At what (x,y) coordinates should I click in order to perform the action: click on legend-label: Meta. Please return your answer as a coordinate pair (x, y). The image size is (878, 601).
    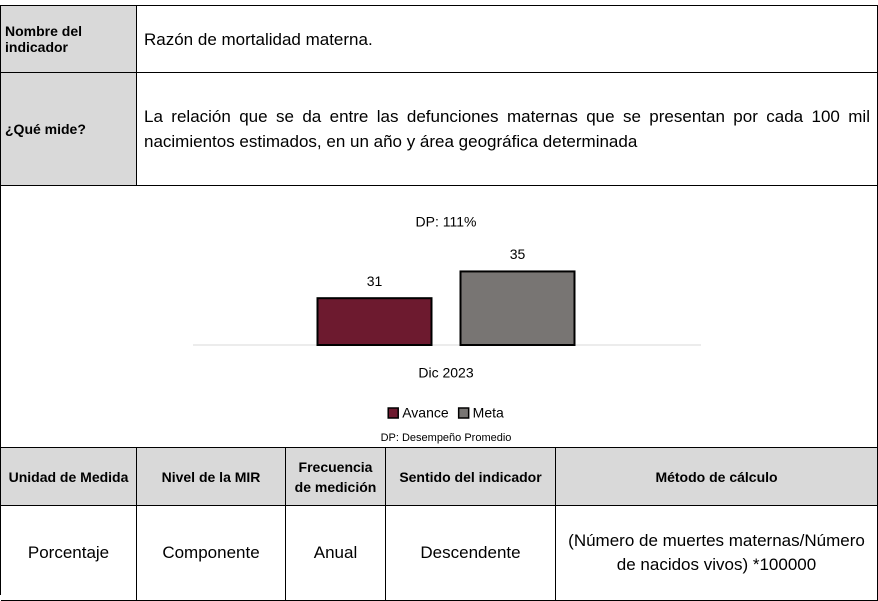
    Looking at the image, I should click on (488, 413).